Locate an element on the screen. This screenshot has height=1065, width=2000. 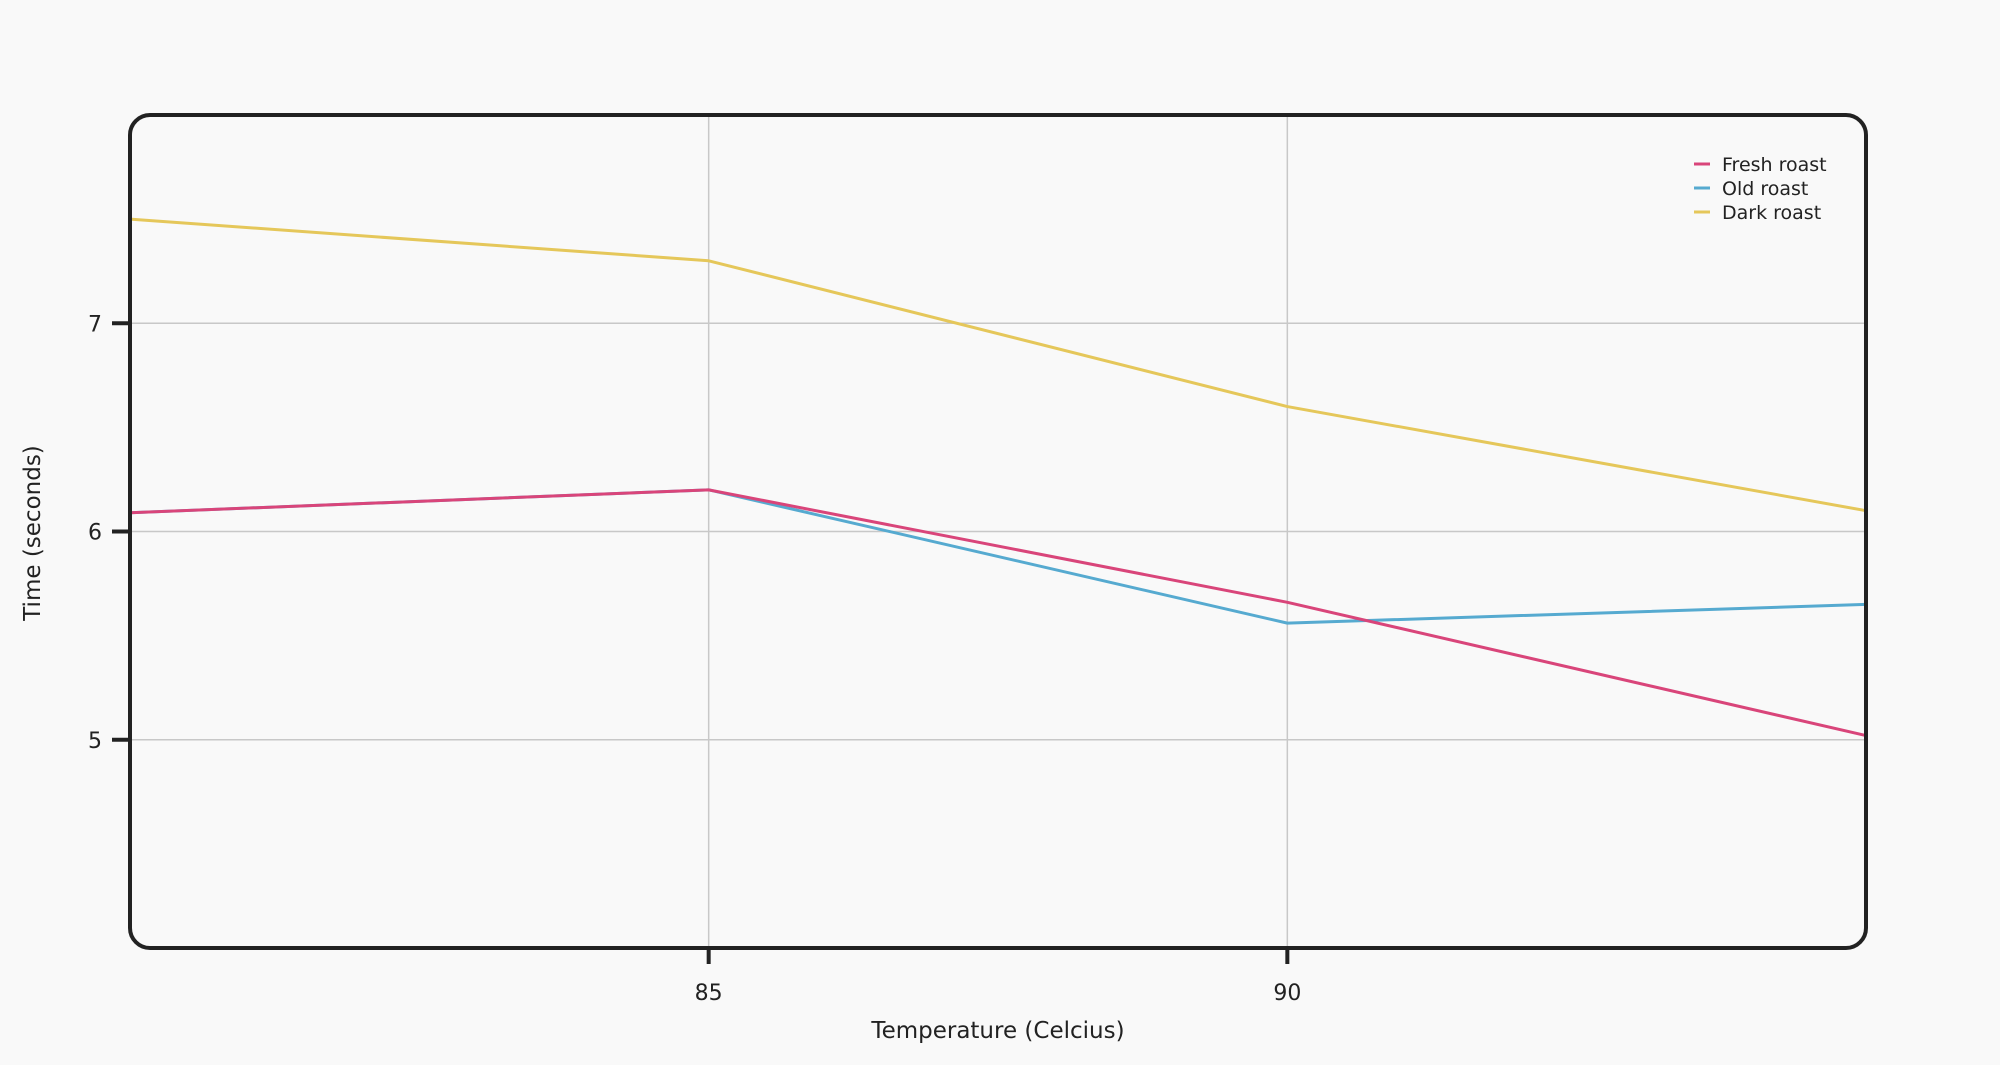
x-tick-label: 85 is located at coordinates (709, 993).